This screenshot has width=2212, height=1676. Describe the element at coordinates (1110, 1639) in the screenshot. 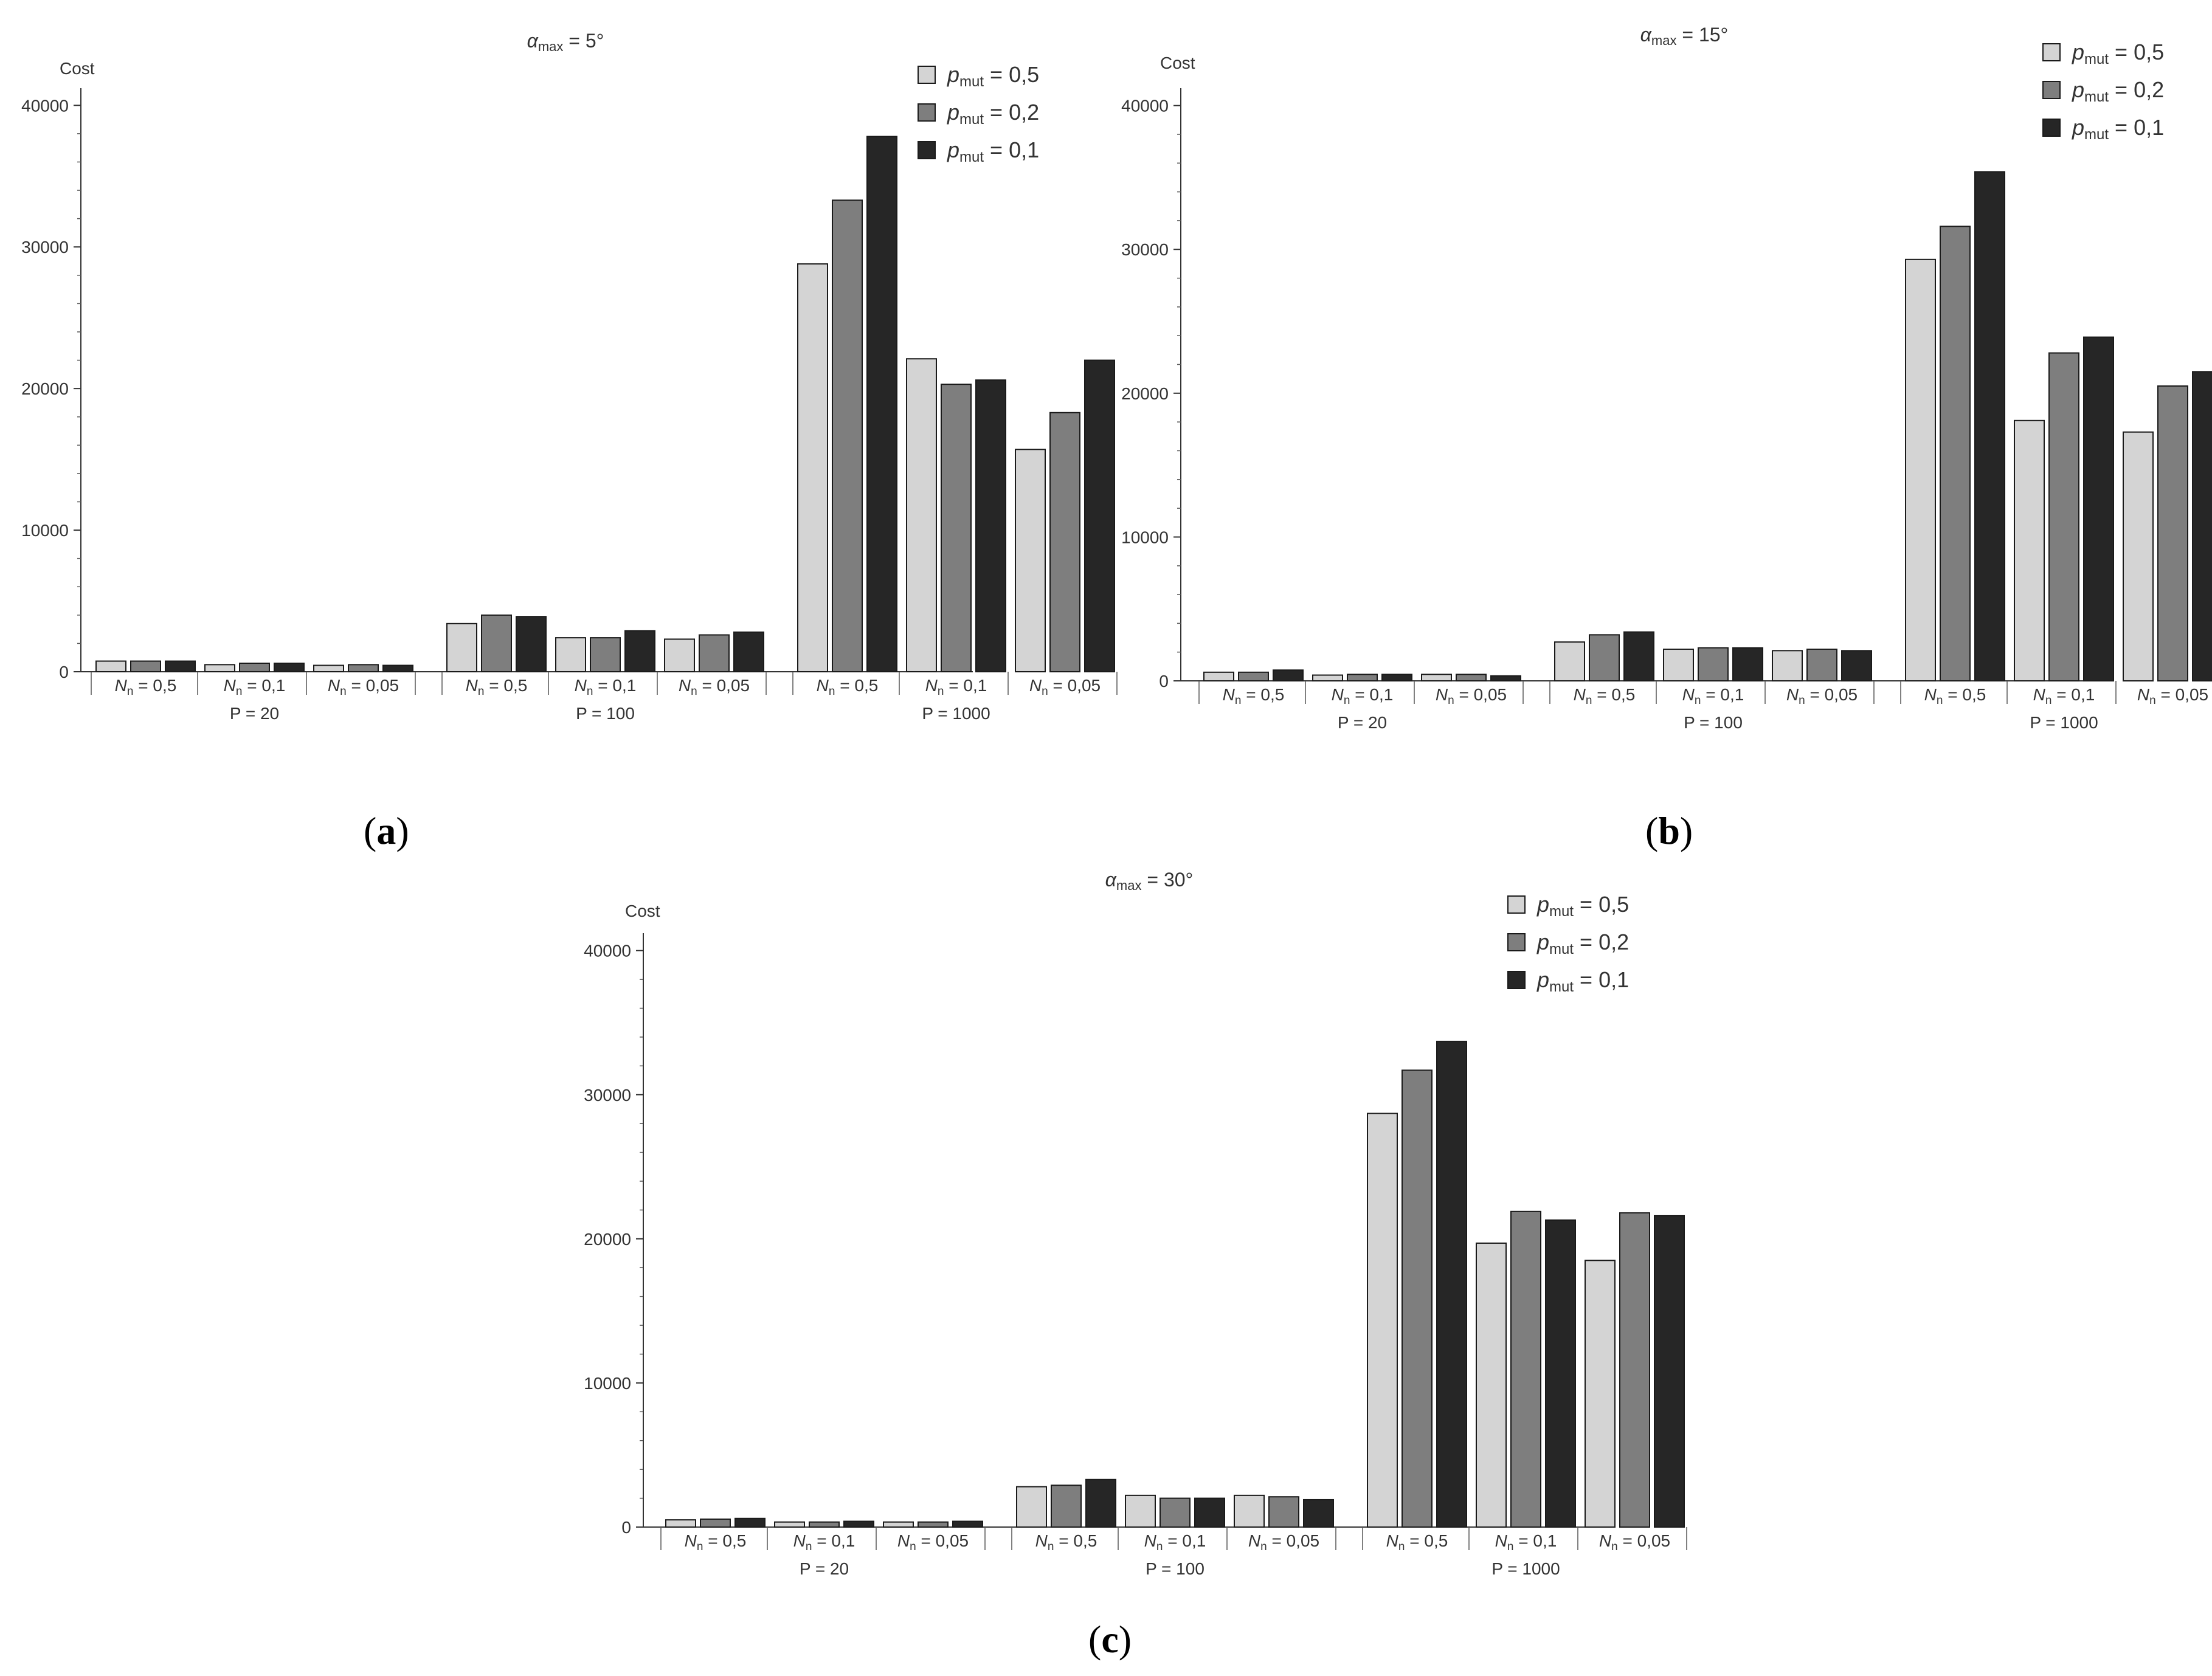

I see `subfigure-caption-c: (c)` at that location.